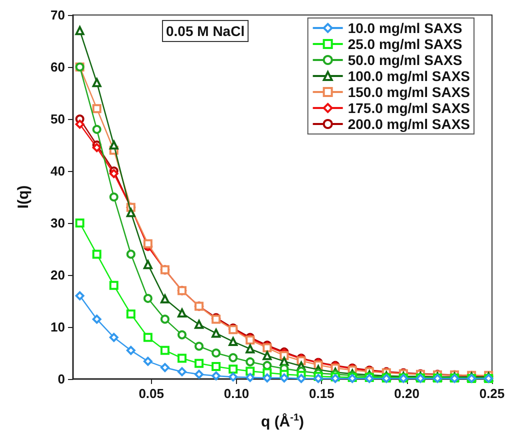 This screenshot has width=508, height=441. Describe the element at coordinates (405, 44) in the screenshot. I see `legend-label: 25.0 mg/ml SAXS` at that location.